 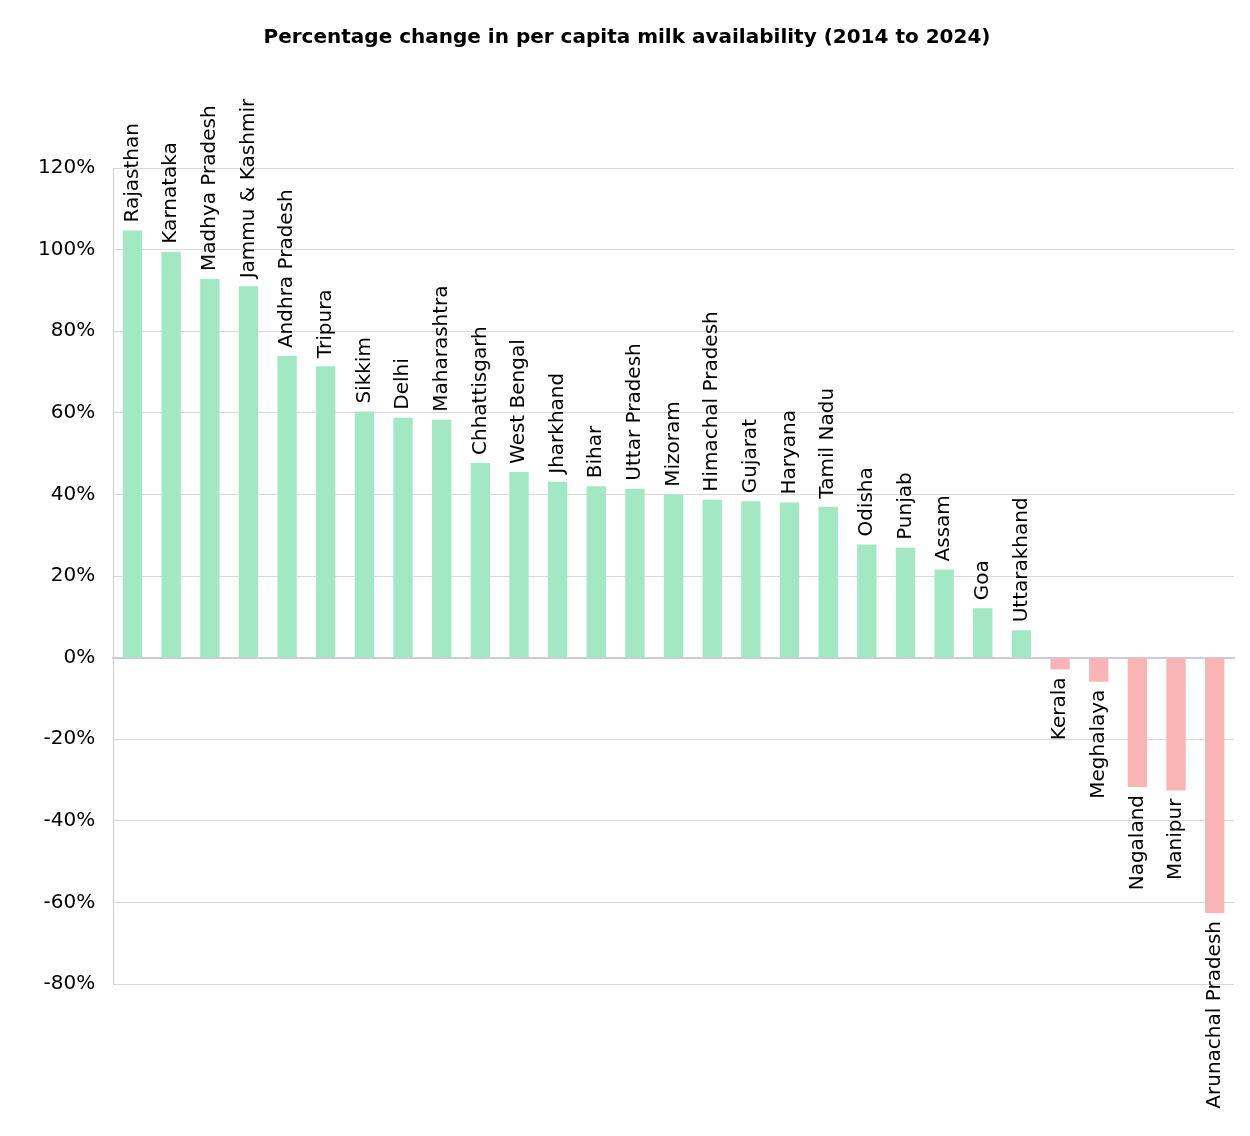 I want to click on y-tick-label: -40%, so click(x=69, y=819).